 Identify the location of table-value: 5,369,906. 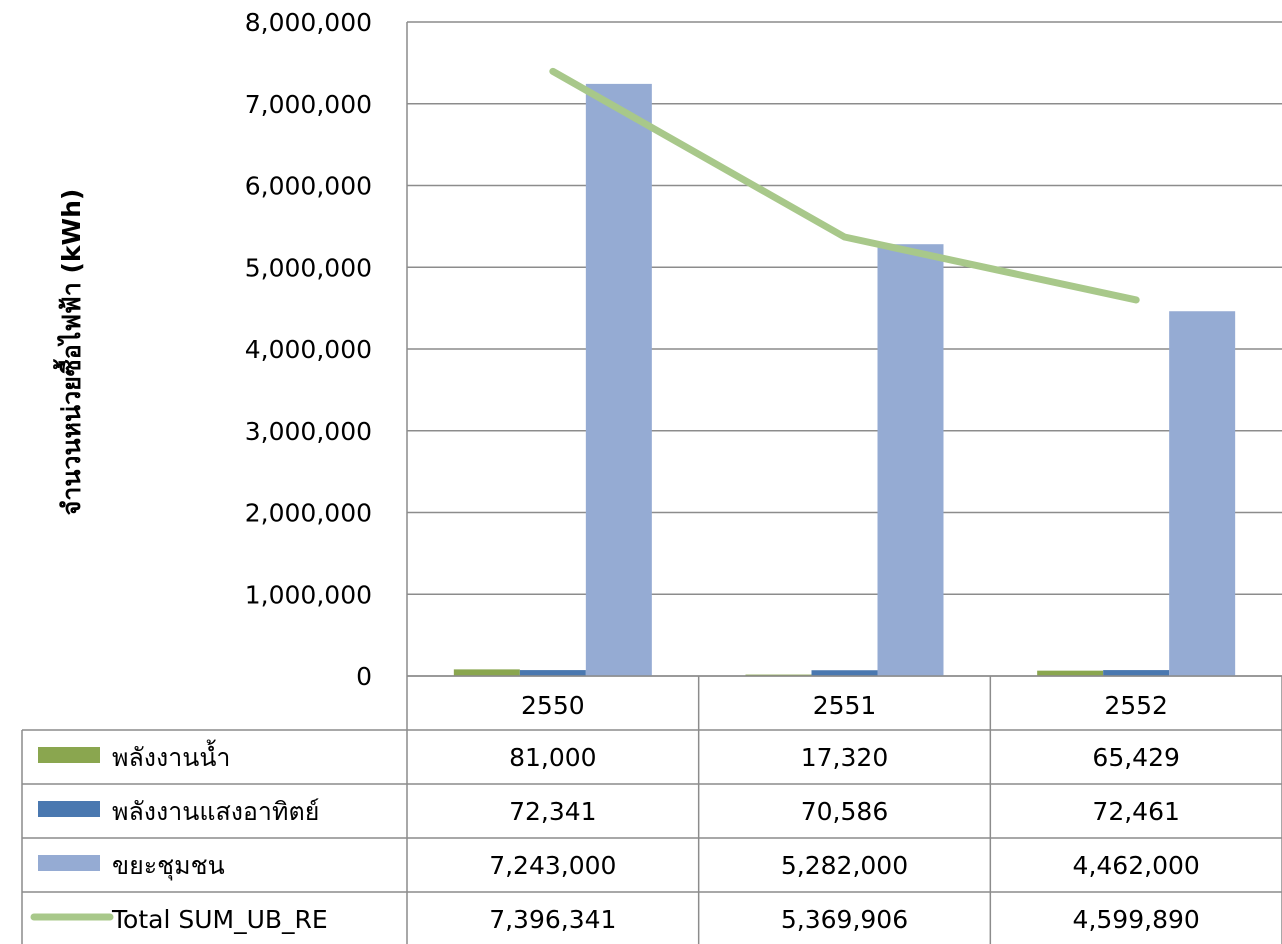
(844, 919).